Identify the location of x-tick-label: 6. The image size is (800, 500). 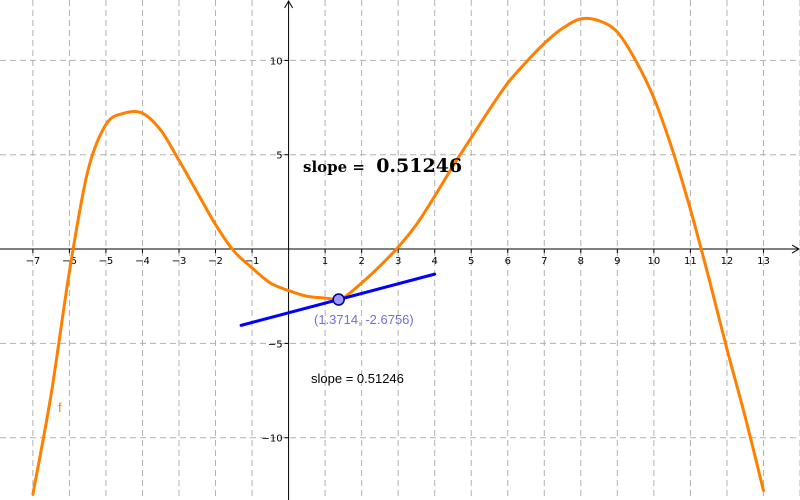
(508, 261).